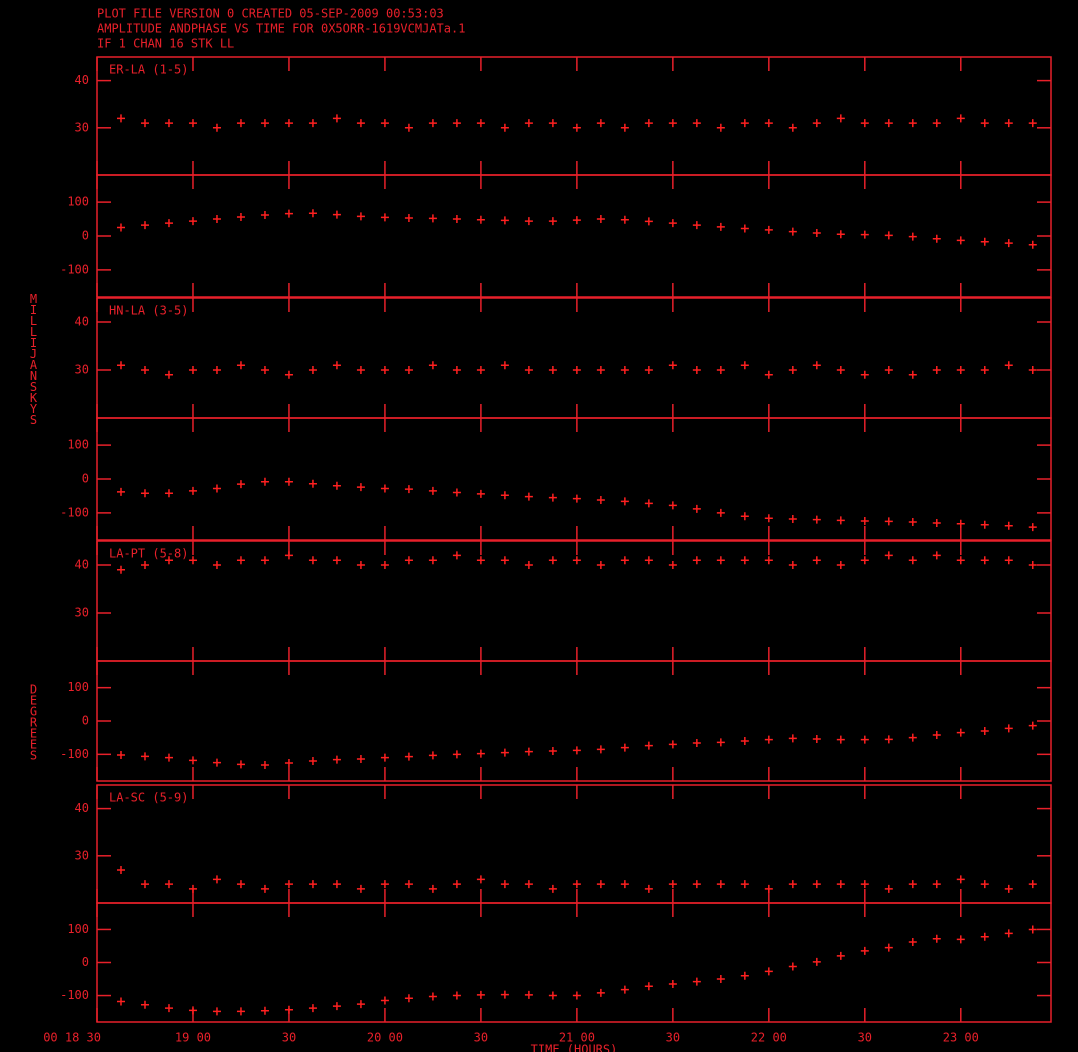 The width and height of the screenshot is (1078, 1052). I want to click on x-tick-label: 22 00, so click(769, 1038).